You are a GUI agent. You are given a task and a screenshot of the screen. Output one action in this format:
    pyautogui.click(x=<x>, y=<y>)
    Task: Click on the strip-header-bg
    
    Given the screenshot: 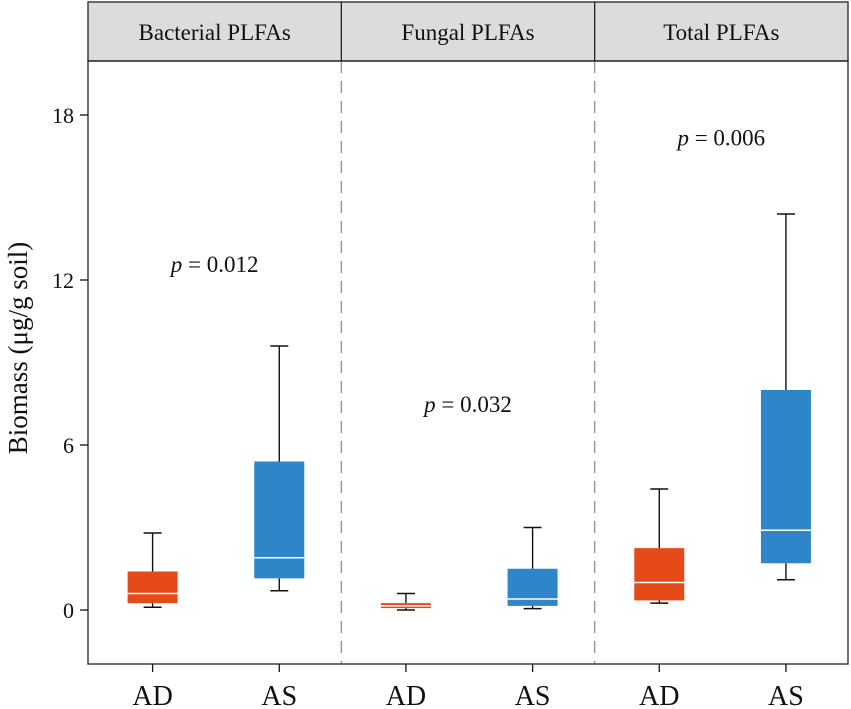 What is the action you would take?
    pyautogui.click(x=468, y=31)
    